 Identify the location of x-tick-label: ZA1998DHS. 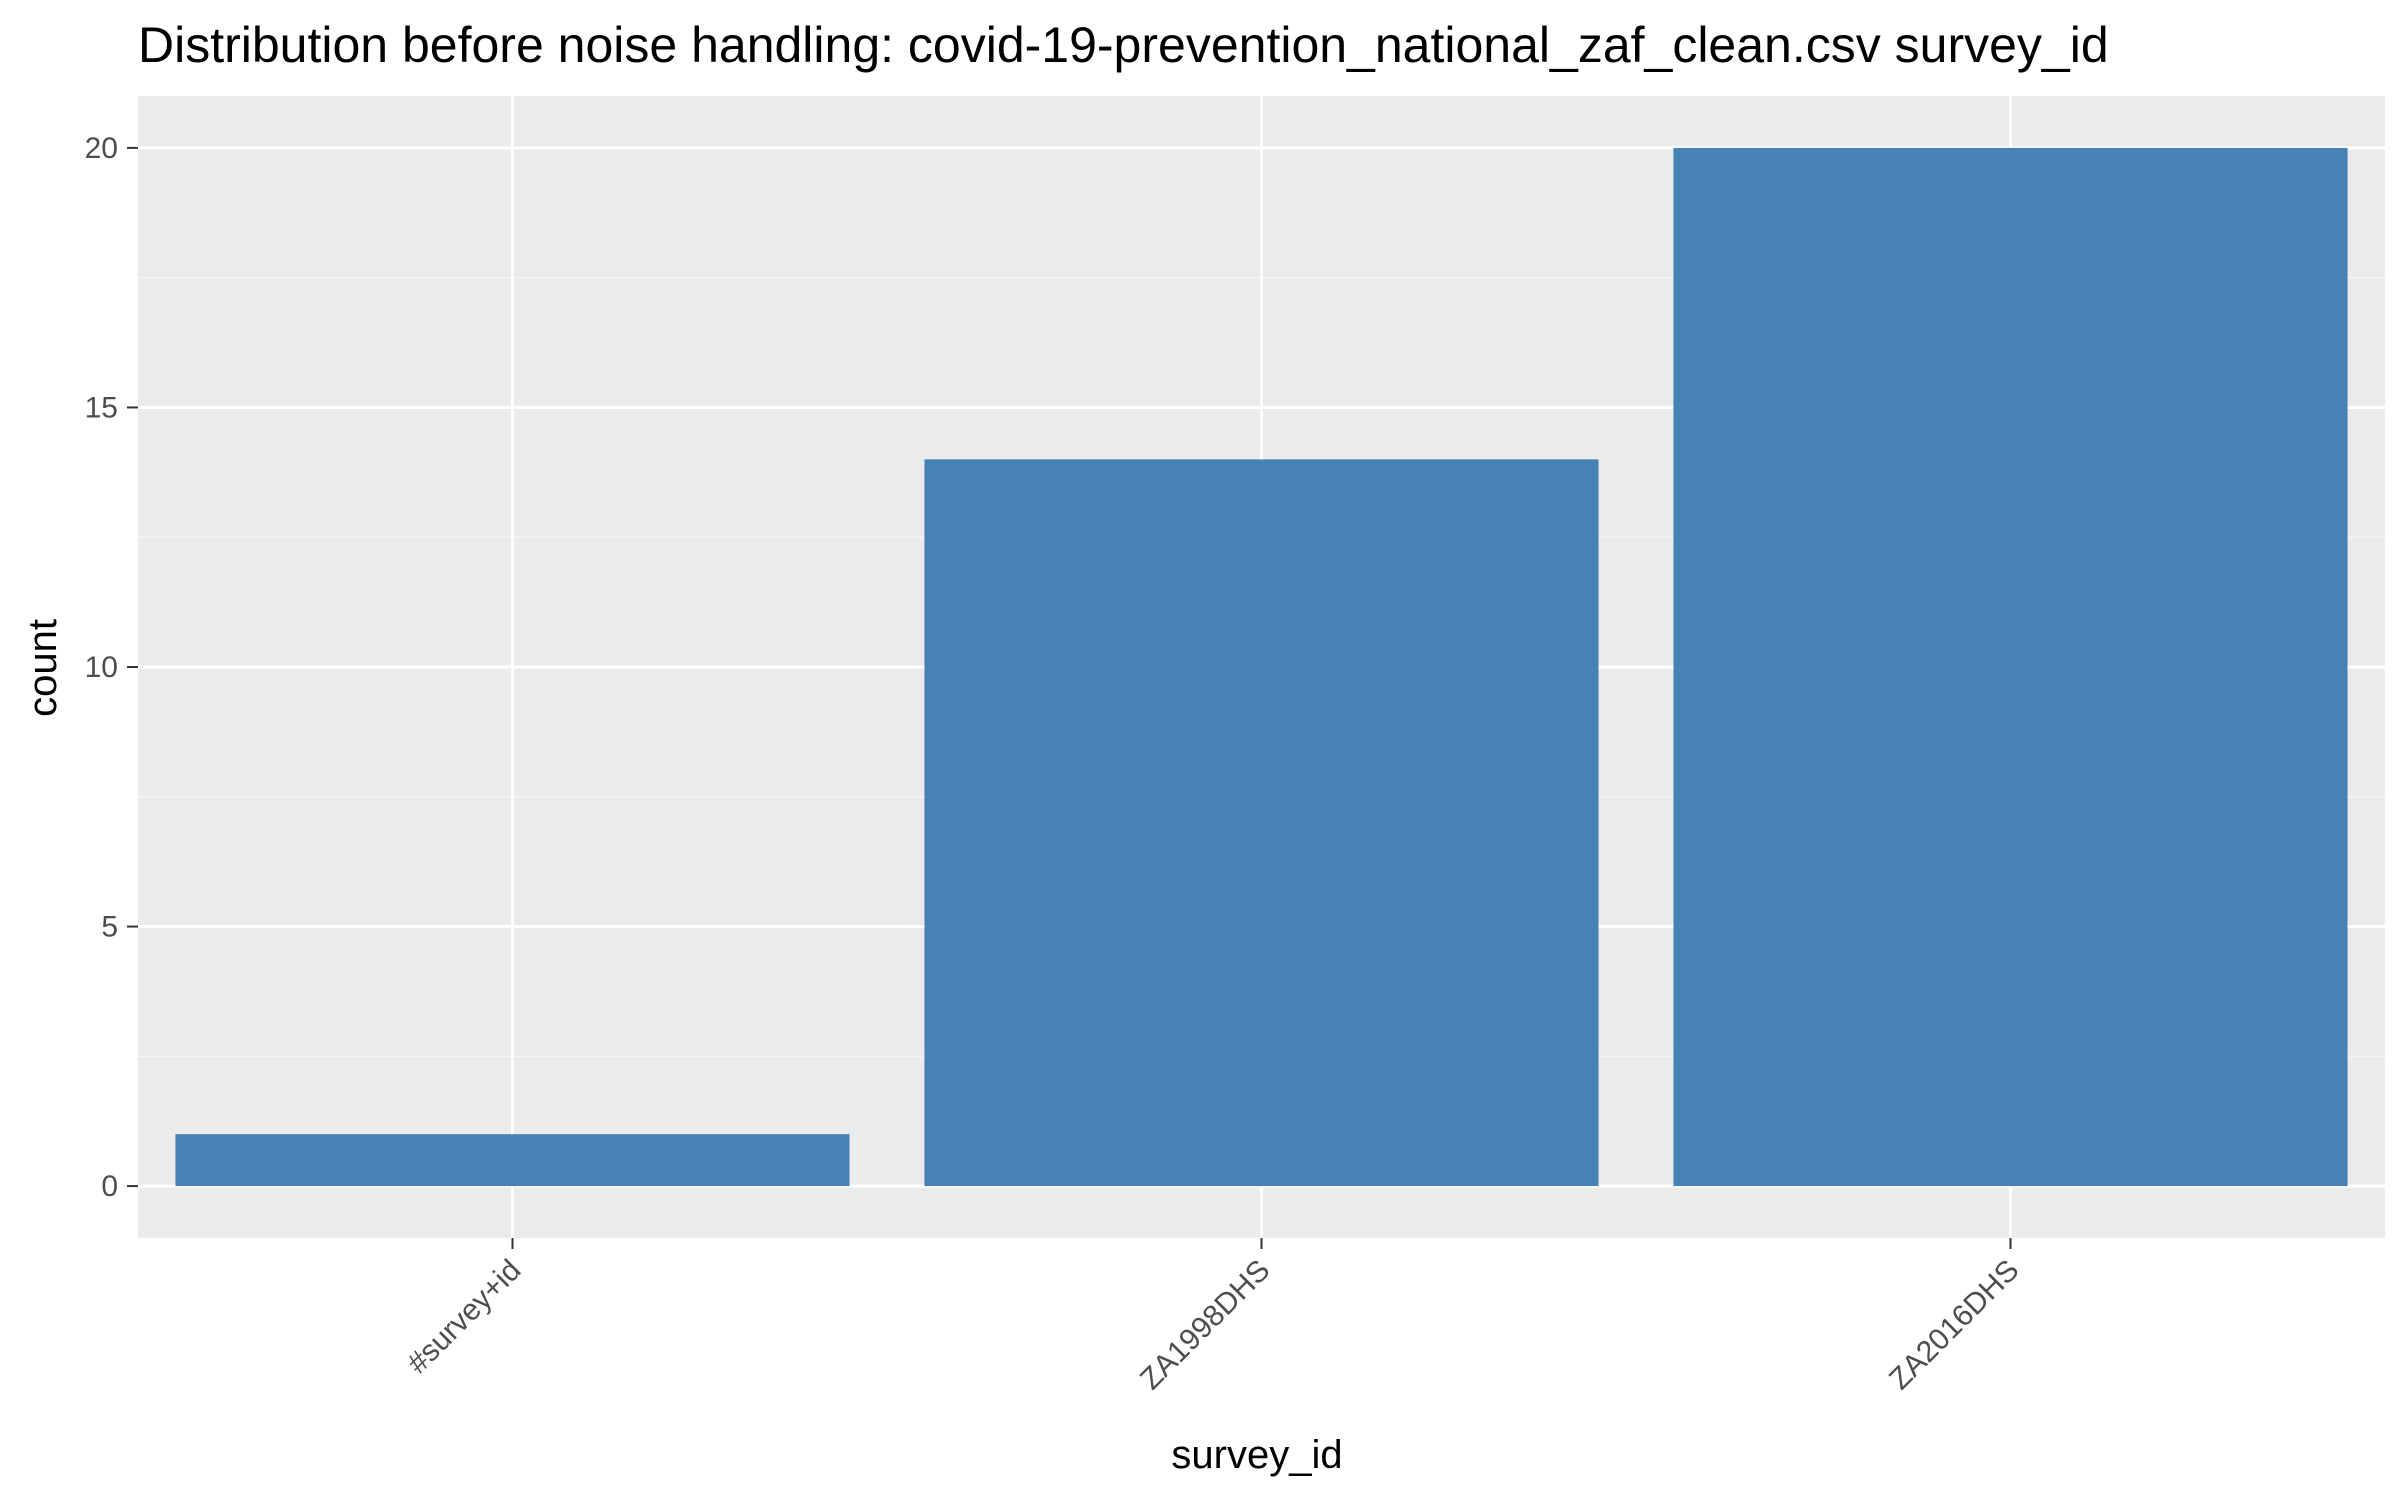
(1205, 1325).